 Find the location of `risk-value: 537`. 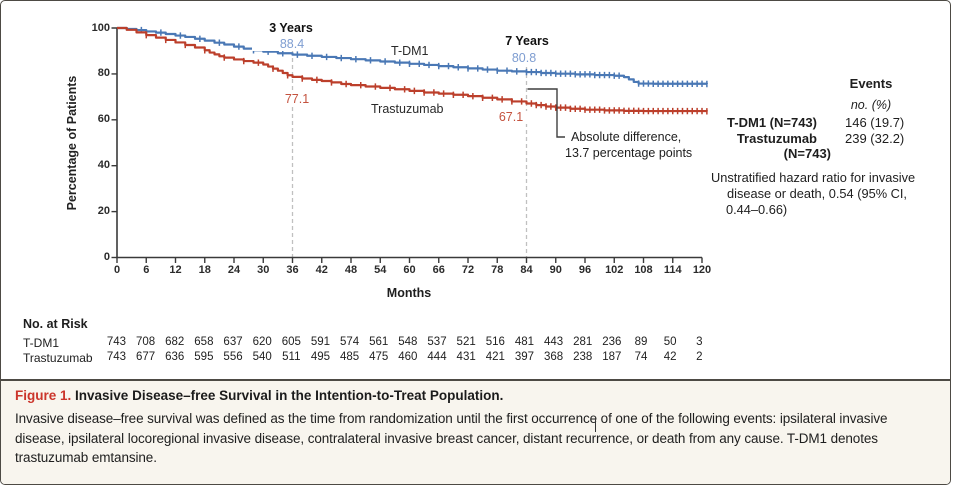

risk-value: 537 is located at coordinates (437, 342).